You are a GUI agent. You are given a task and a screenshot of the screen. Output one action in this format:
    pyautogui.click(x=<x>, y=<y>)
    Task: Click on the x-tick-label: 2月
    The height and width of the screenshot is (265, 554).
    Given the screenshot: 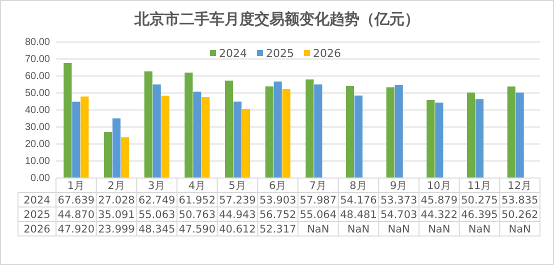 What is the action you would take?
    pyautogui.click(x=117, y=186)
    